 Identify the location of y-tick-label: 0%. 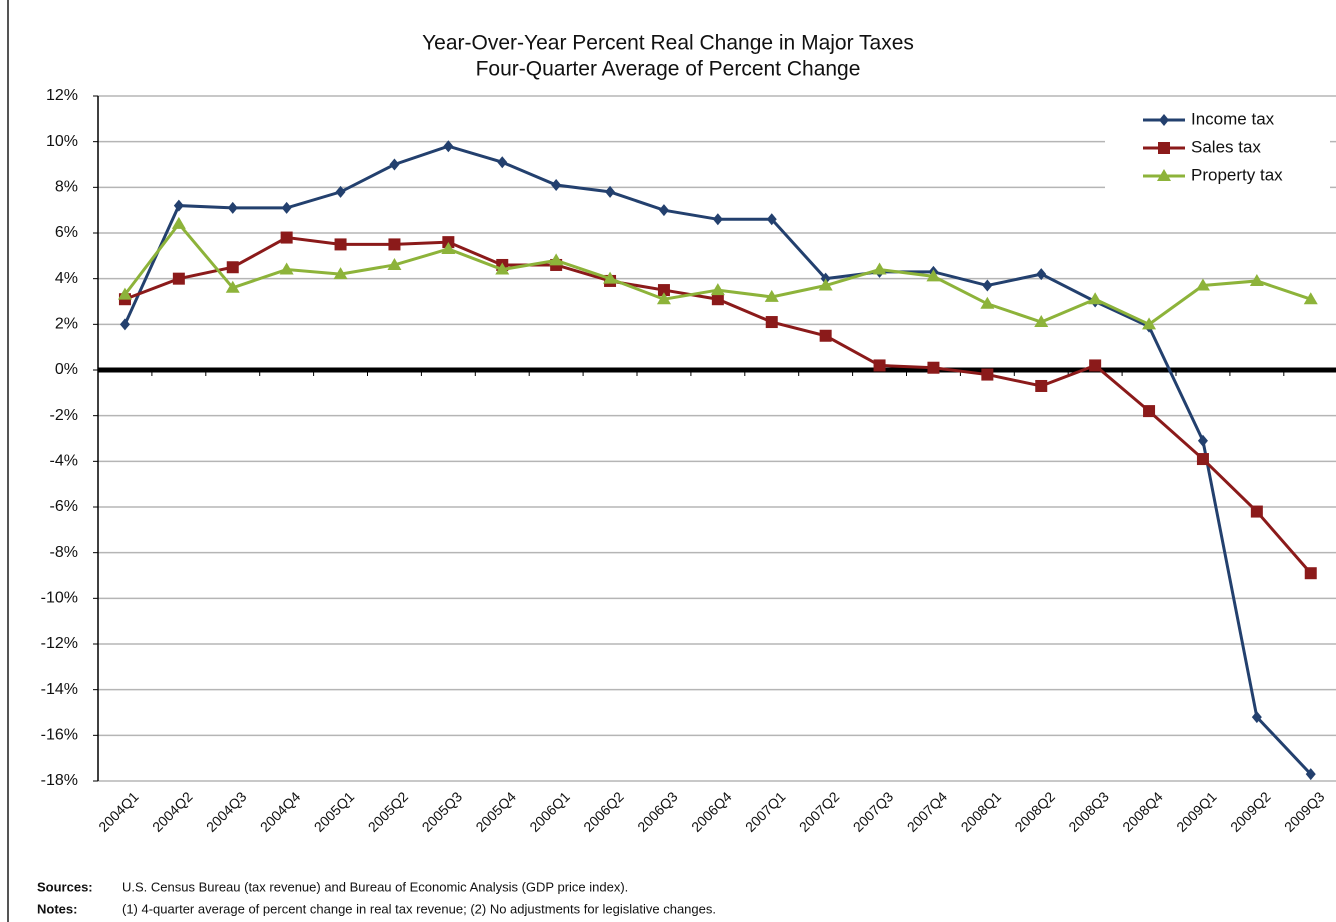
(66, 369).